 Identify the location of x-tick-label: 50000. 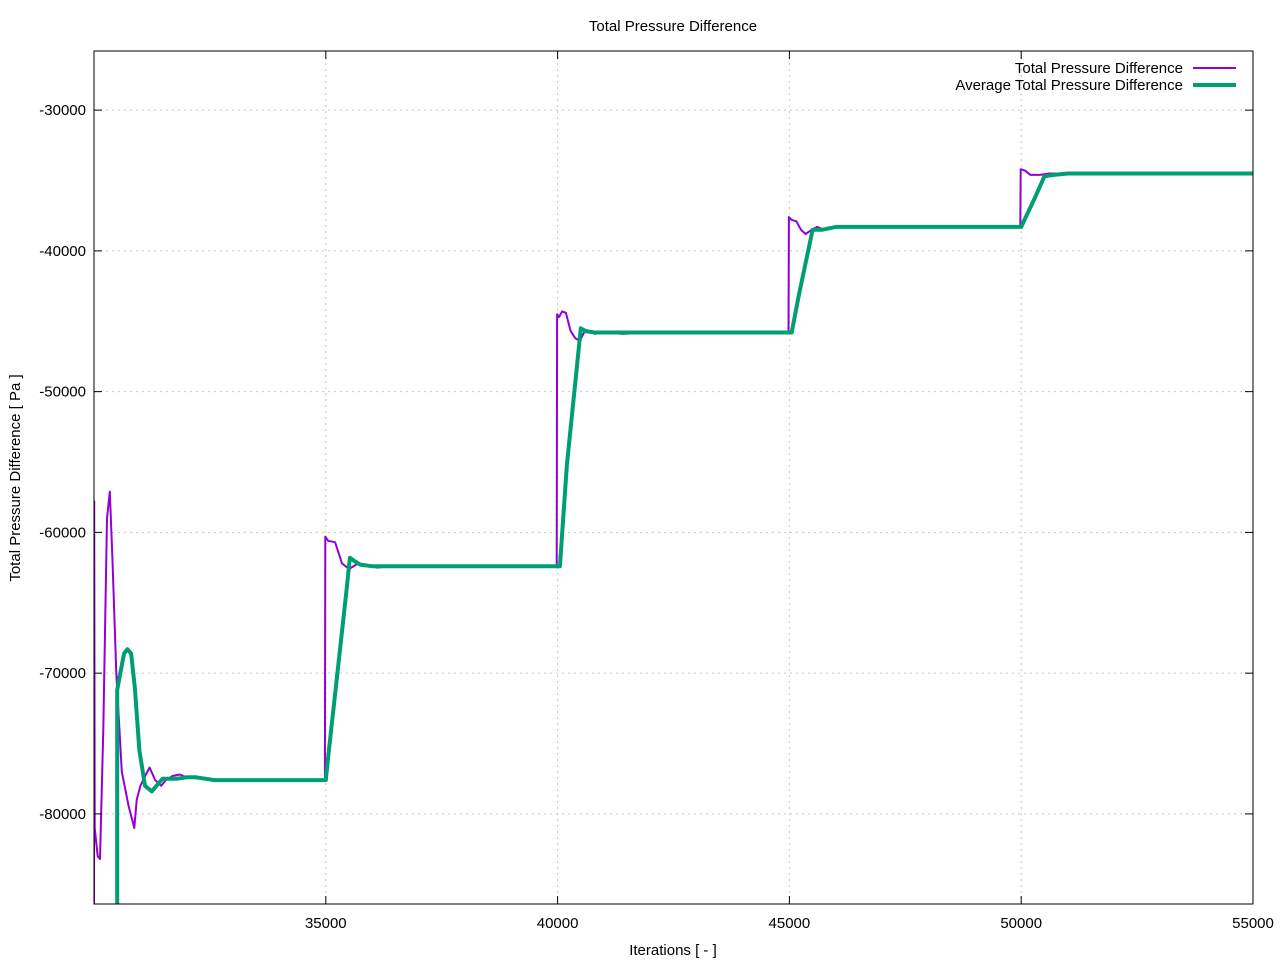
(1021, 923).